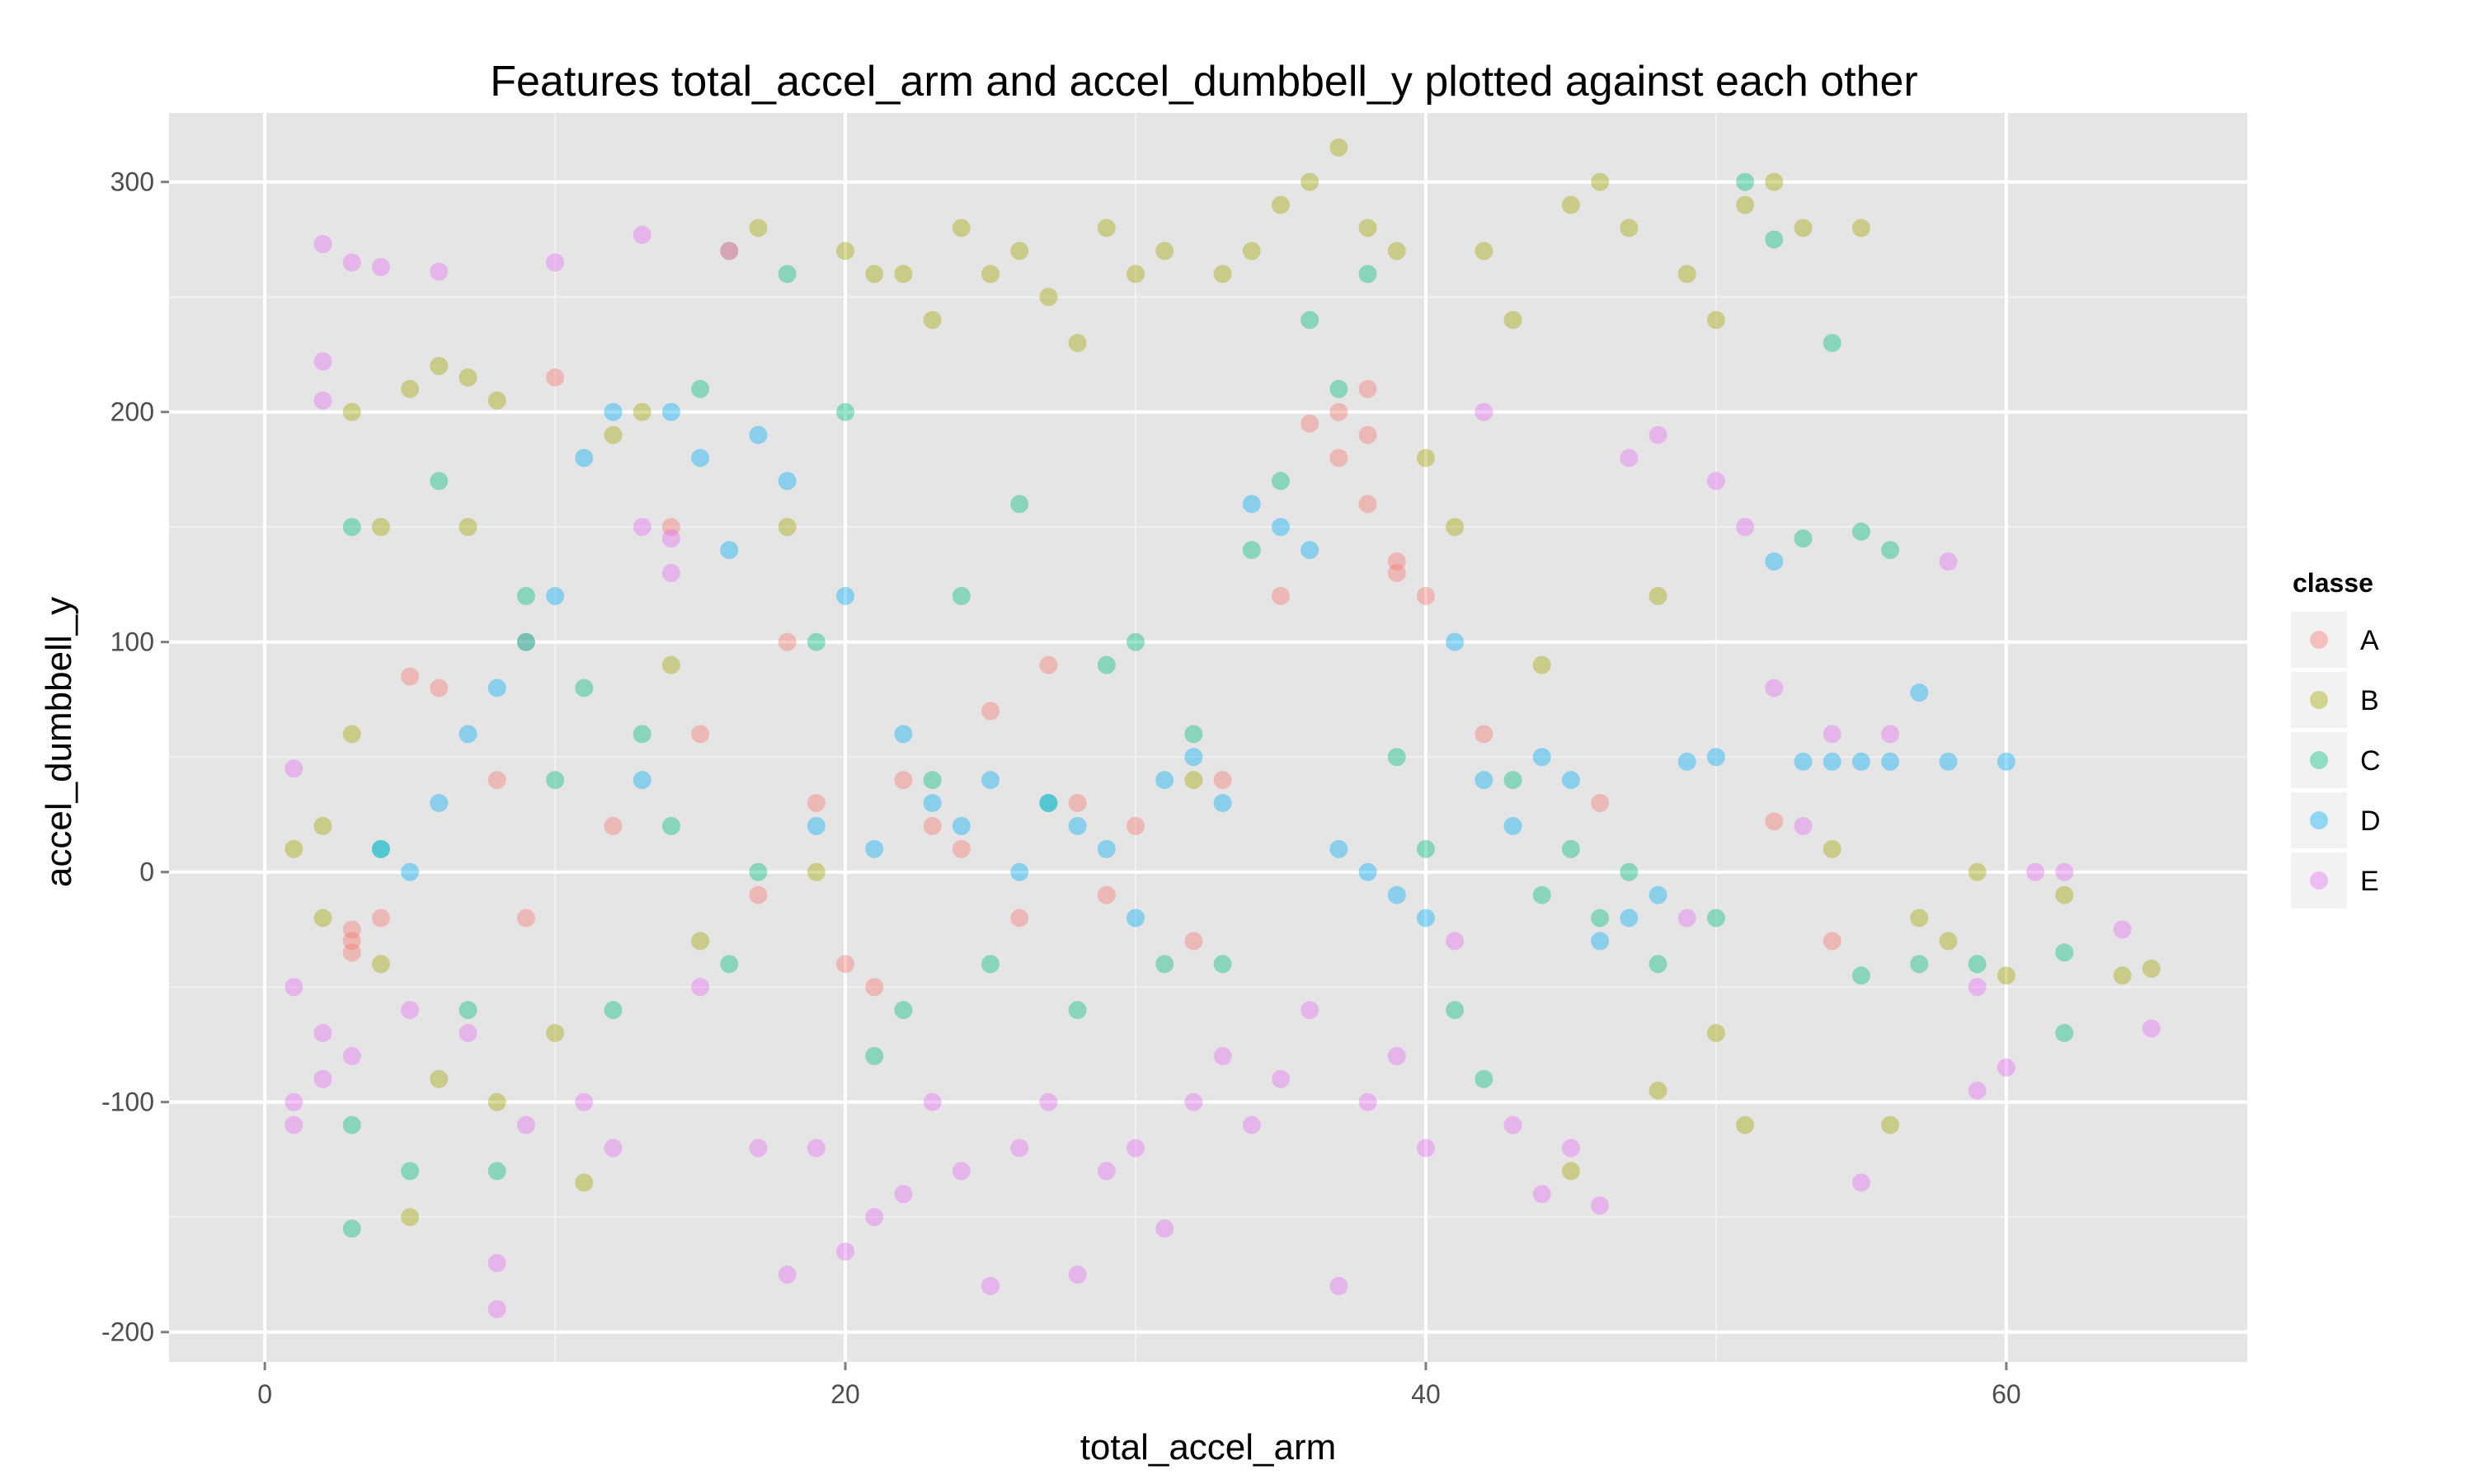 This screenshot has width=2474, height=1484. I want to click on legend-label: D, so click(2370, 821).